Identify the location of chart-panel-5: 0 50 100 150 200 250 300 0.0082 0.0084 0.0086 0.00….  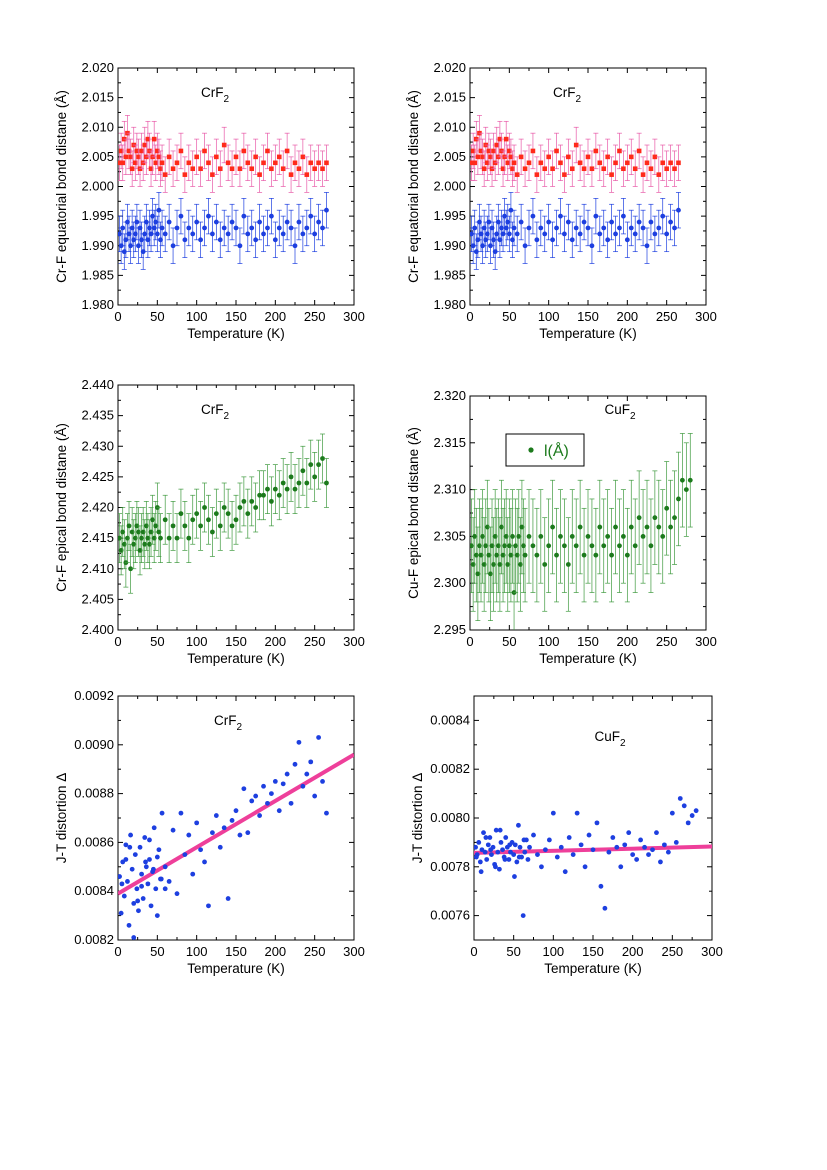
(209, 832).